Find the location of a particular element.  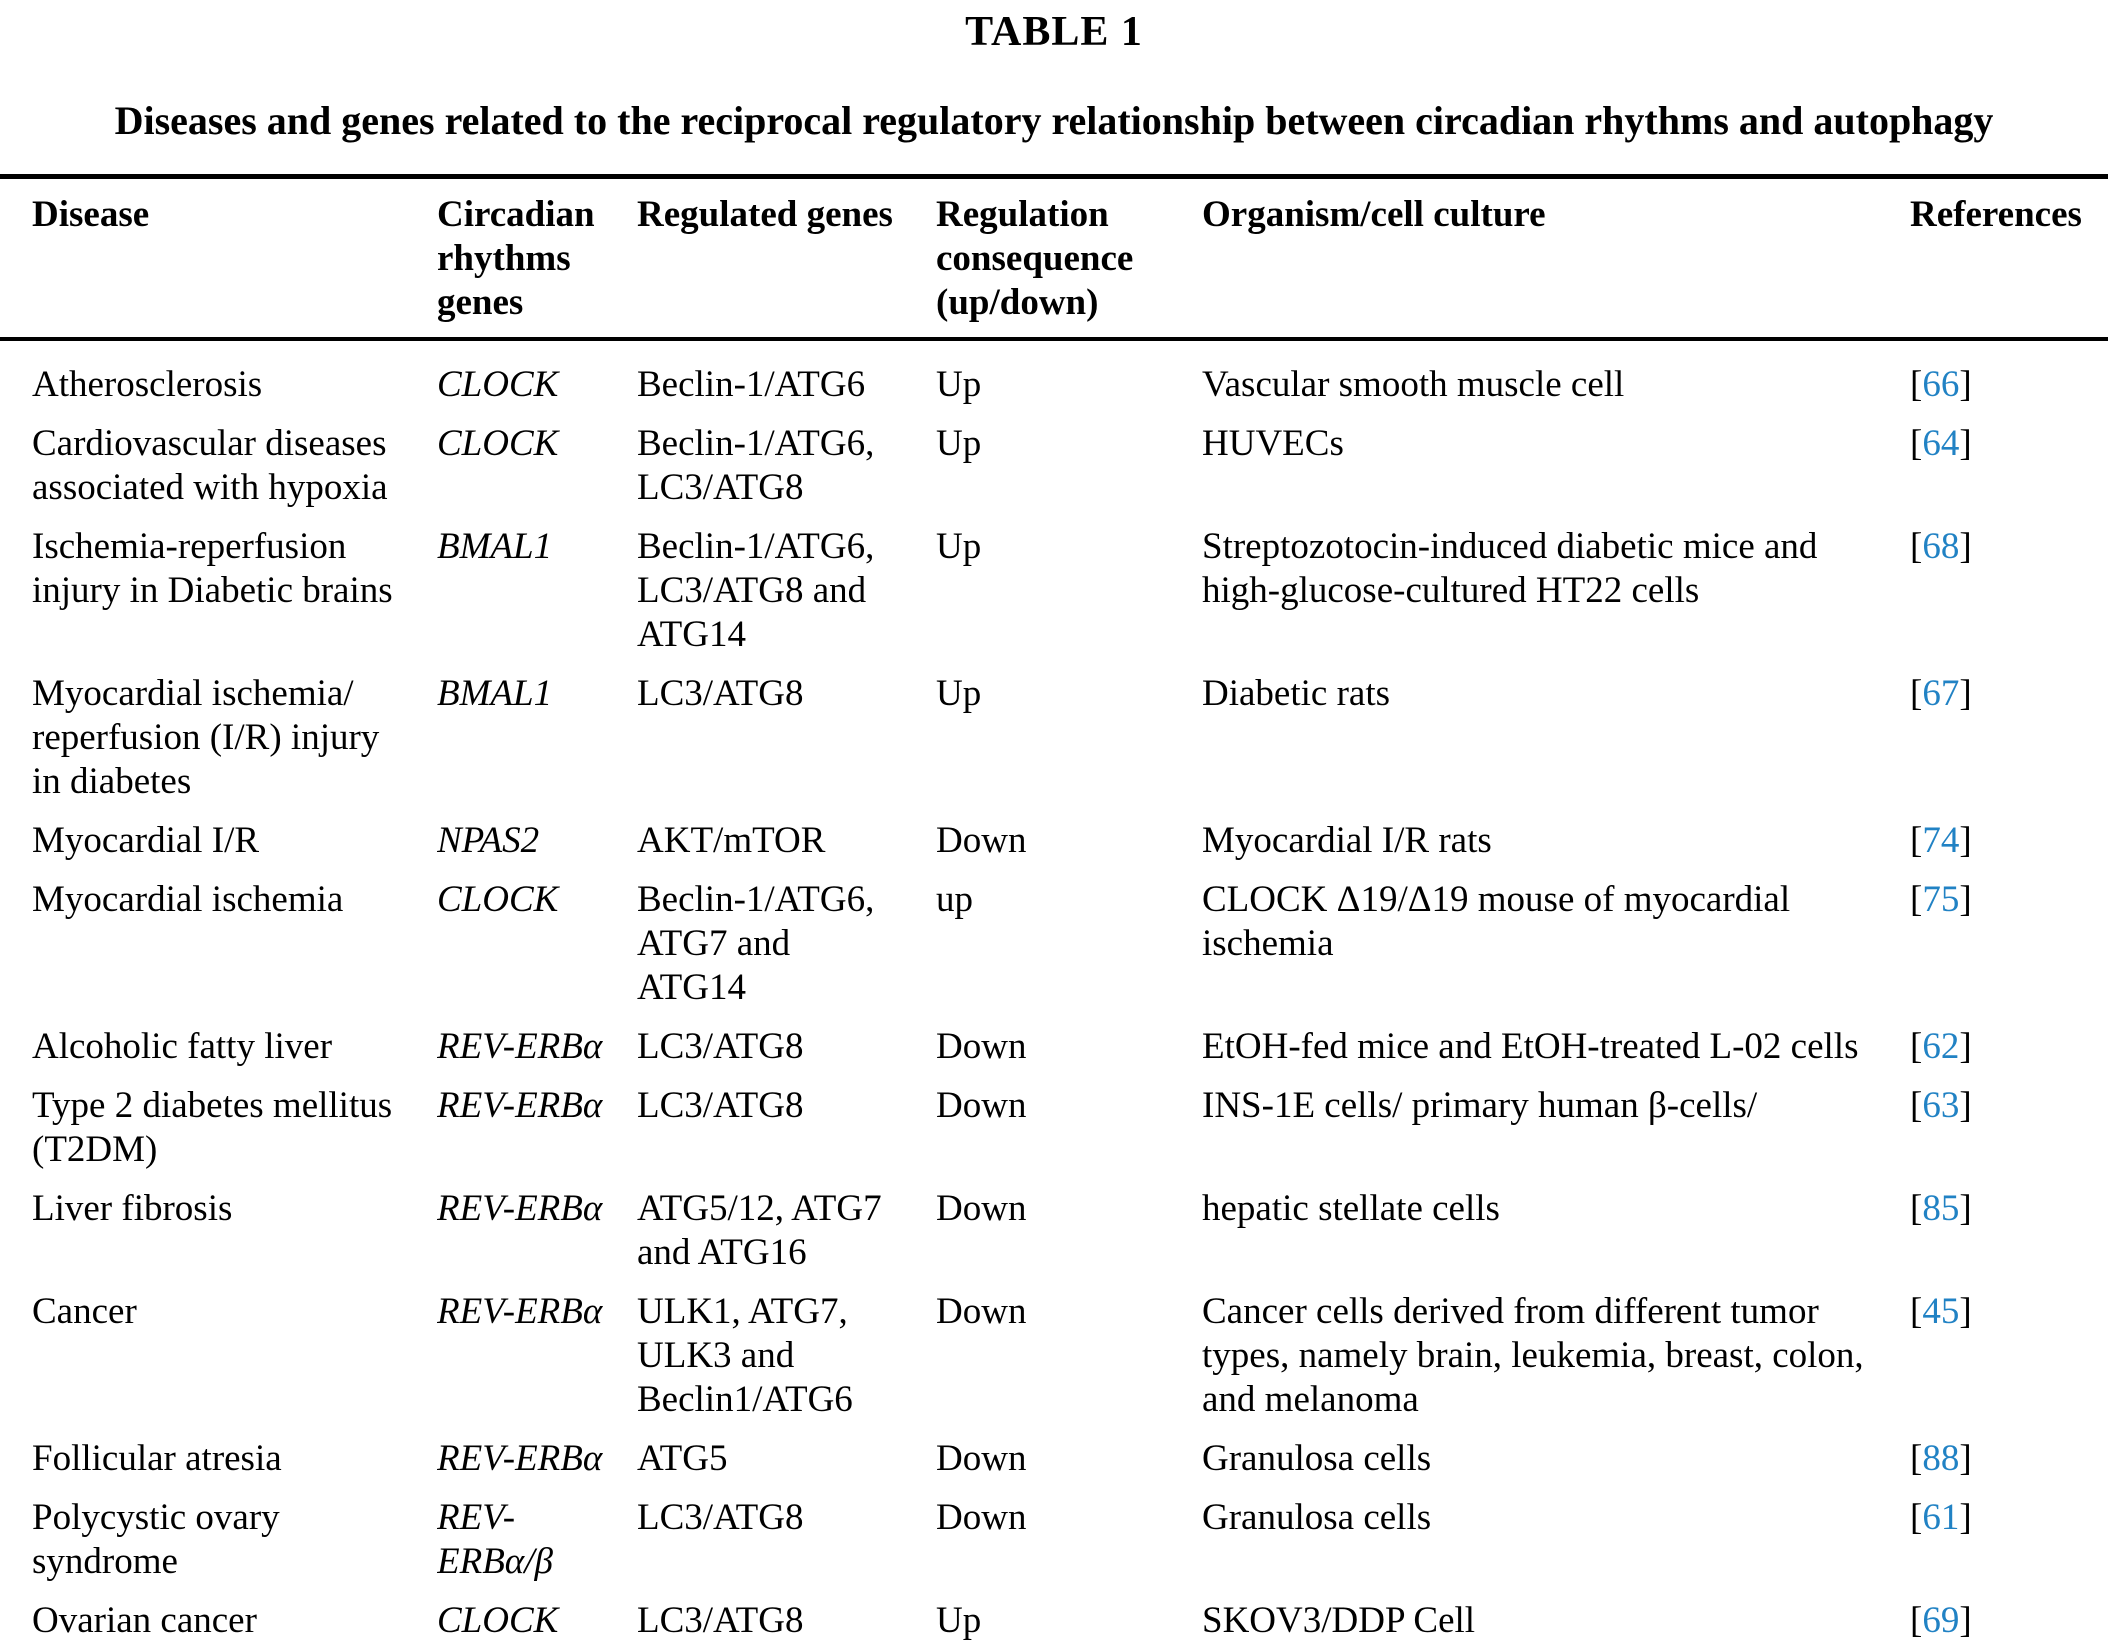

reference-link: 66 is located at coordinates (1941, 384).